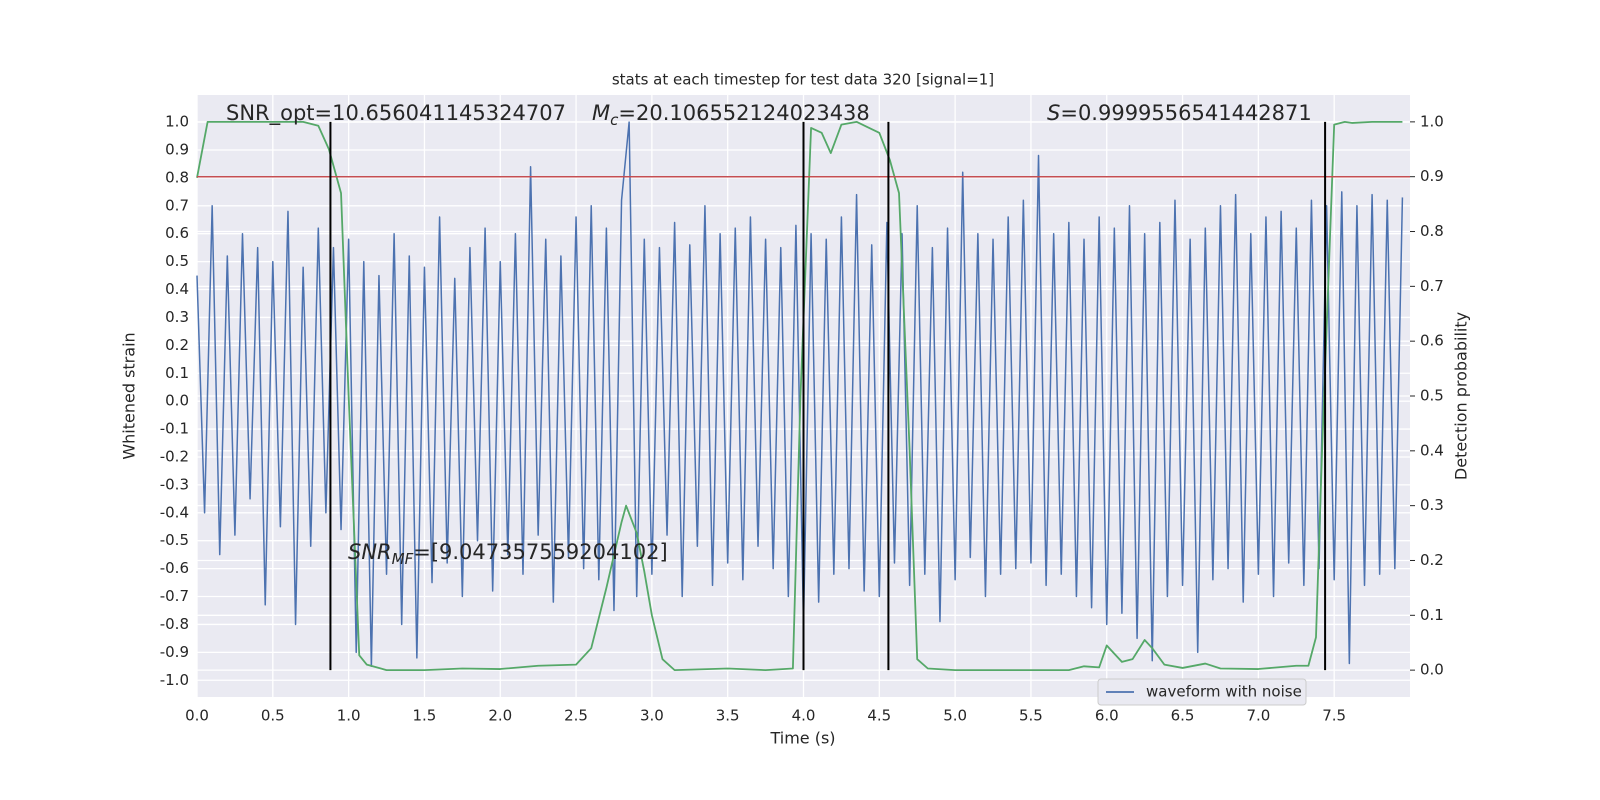 Image resolution: width=1600 pixels, height=800 pixels. I want to click on y2-tick-label: 1.0, so click(1432, 121).